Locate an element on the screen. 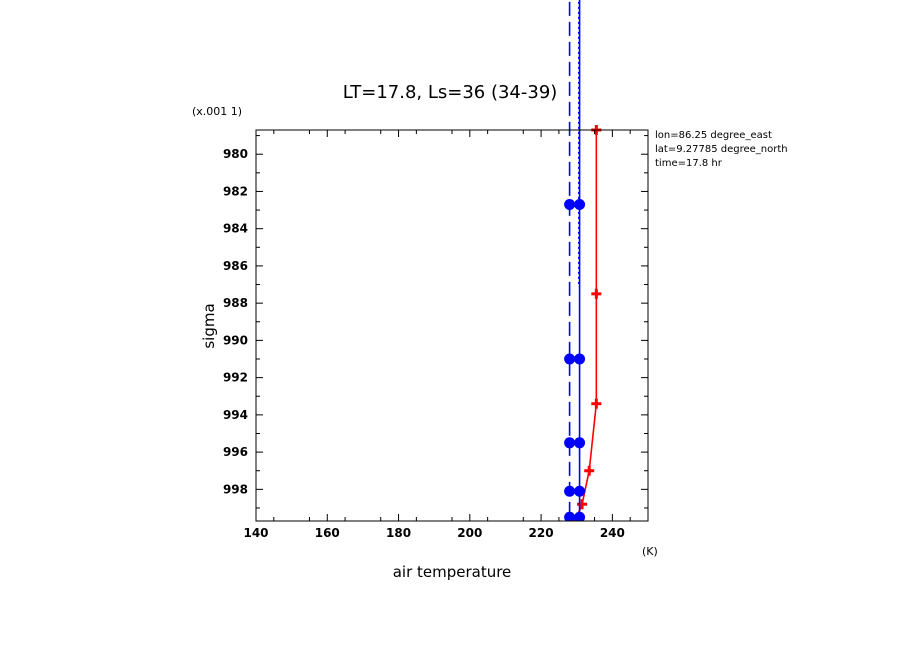  x-tick-label-5: 240 is located at coordinates (612, 533).